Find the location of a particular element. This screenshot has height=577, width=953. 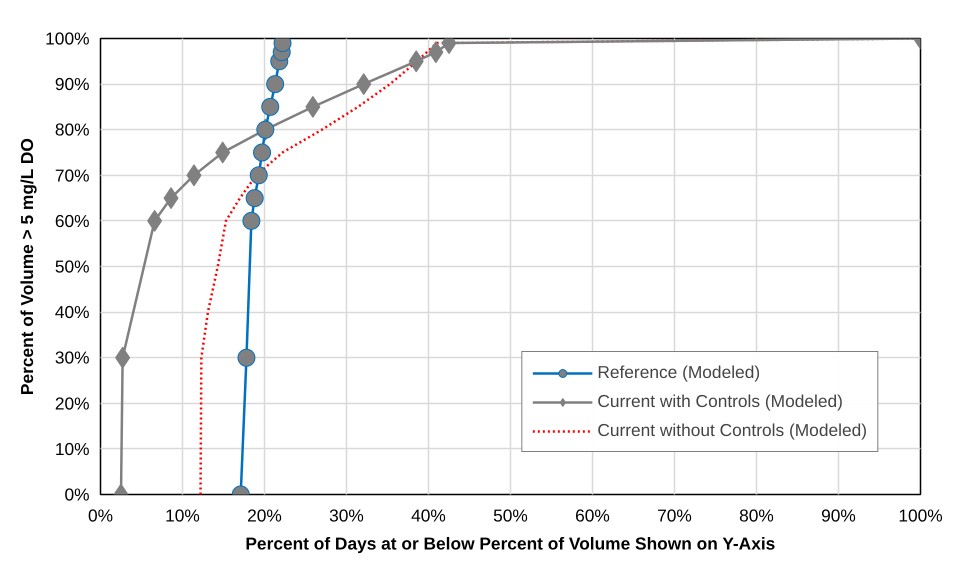

legend-label: Current with Controls (Modeled) is located at coordinates (720, 401).